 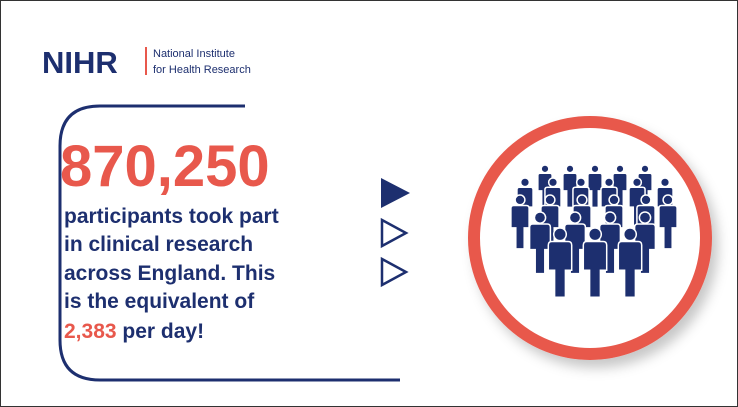 I want to click on body-line: 2,383 per day!, so click(x=134, y=331).